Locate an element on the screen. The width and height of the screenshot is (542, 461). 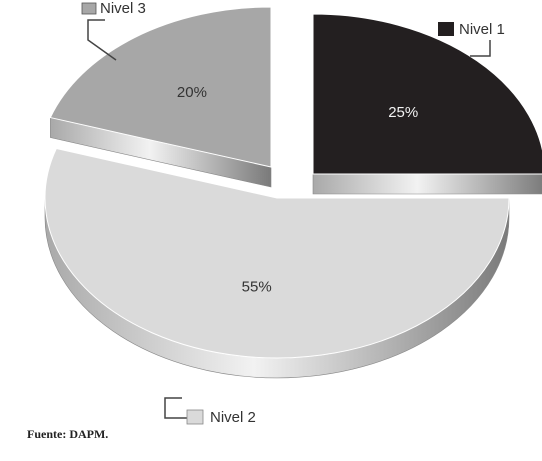
data-label-nivel-3: 20% is located at coordinates (192, 92).